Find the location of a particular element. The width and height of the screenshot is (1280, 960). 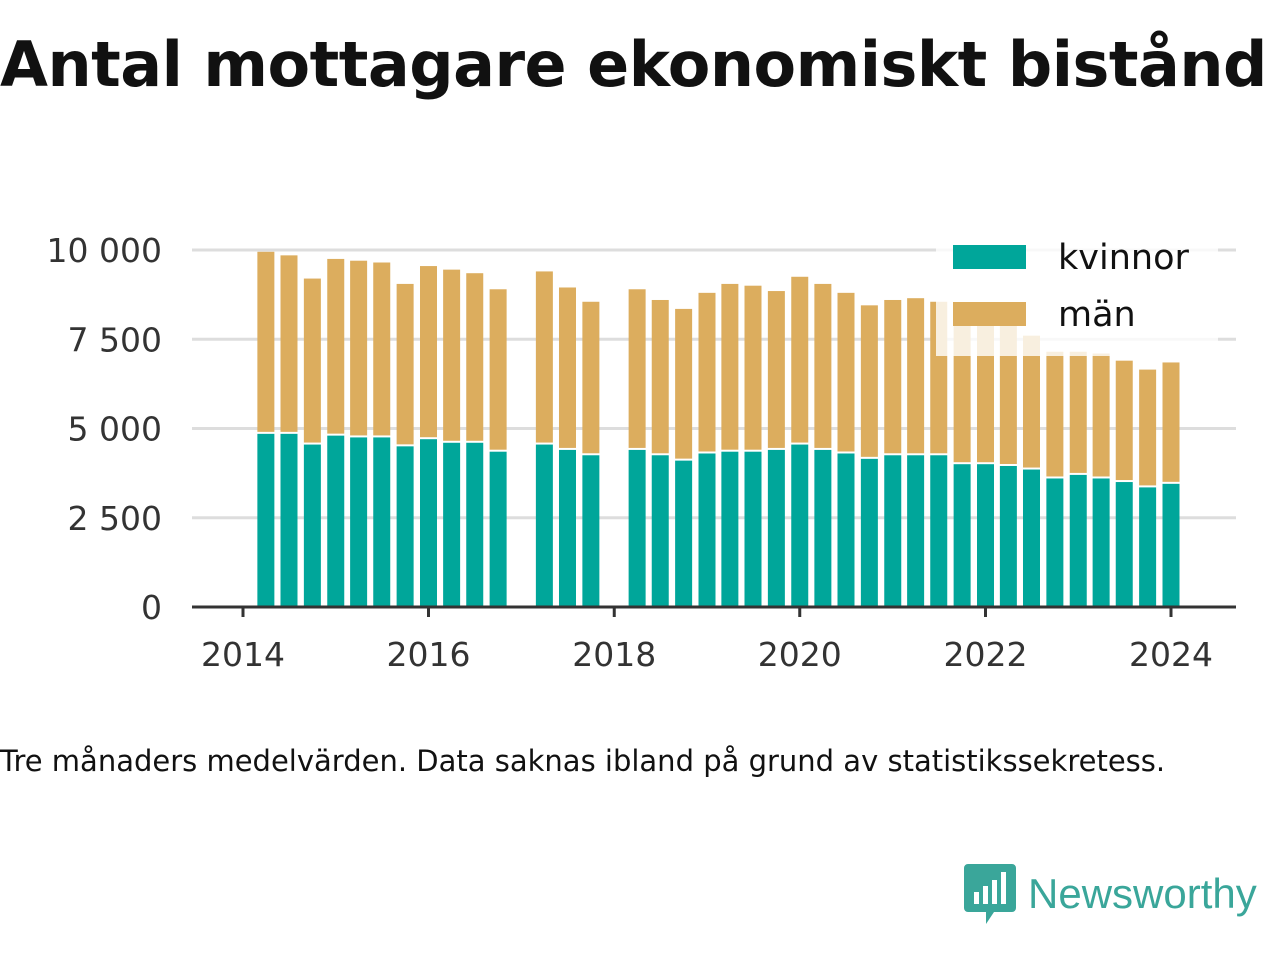

x-tick-label: 2014 is located at coordinates (243, 654).